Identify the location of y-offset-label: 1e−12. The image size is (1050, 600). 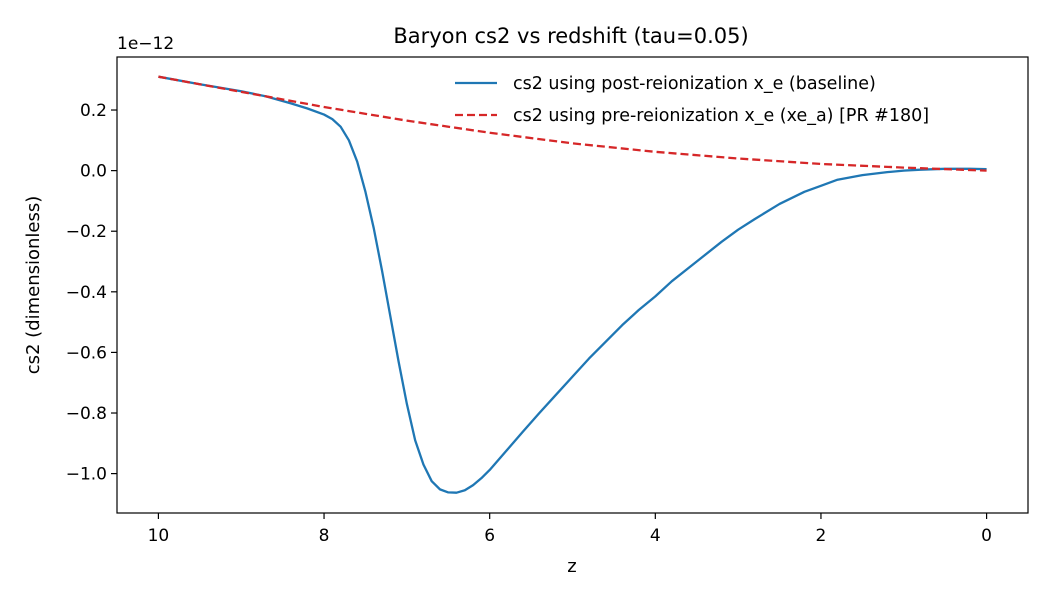
(145, 44).